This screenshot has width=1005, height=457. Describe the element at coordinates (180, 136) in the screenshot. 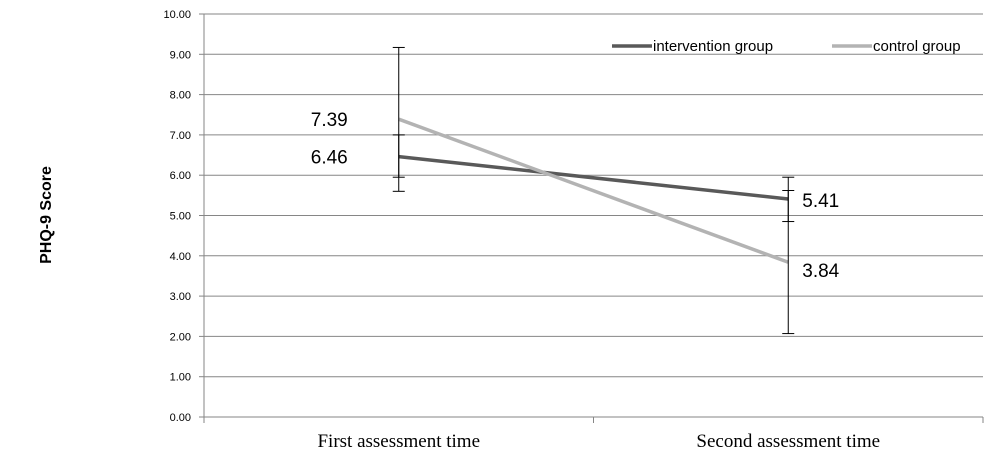

I see `y-tick-label: 7.00` at that location.